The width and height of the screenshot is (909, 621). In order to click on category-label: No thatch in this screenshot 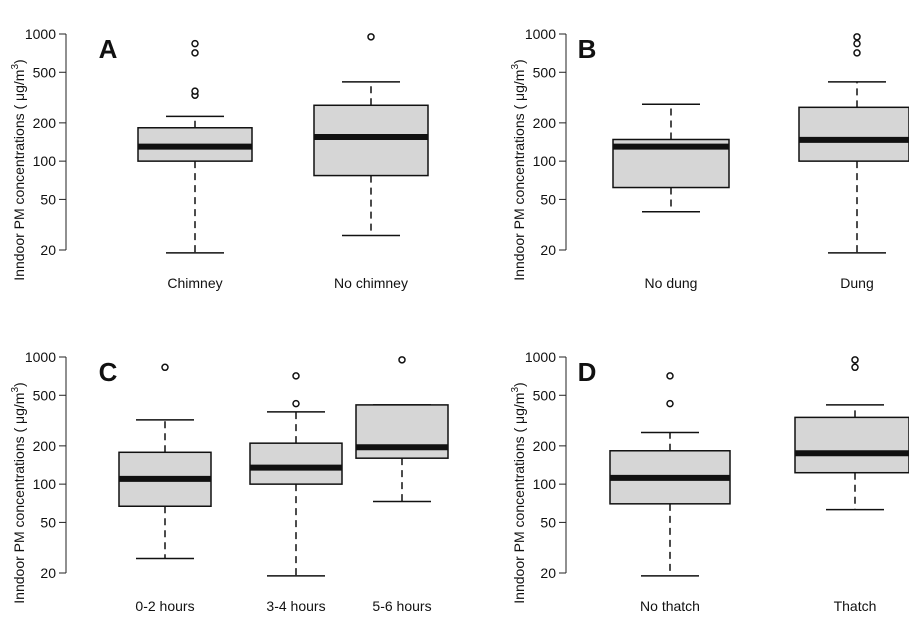, I will do `click(670, 606)`.